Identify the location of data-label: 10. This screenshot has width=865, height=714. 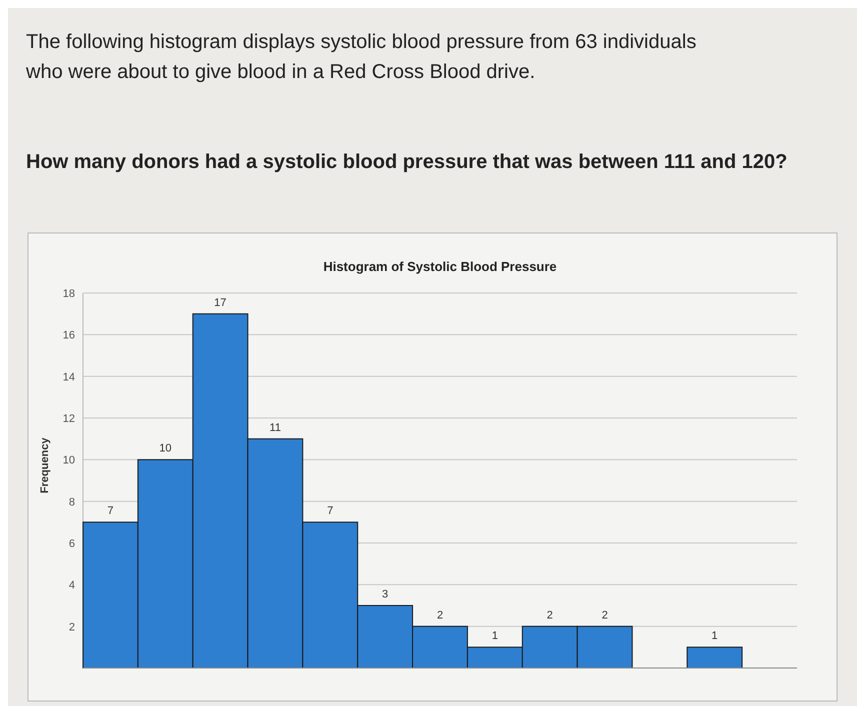
(165, 448).